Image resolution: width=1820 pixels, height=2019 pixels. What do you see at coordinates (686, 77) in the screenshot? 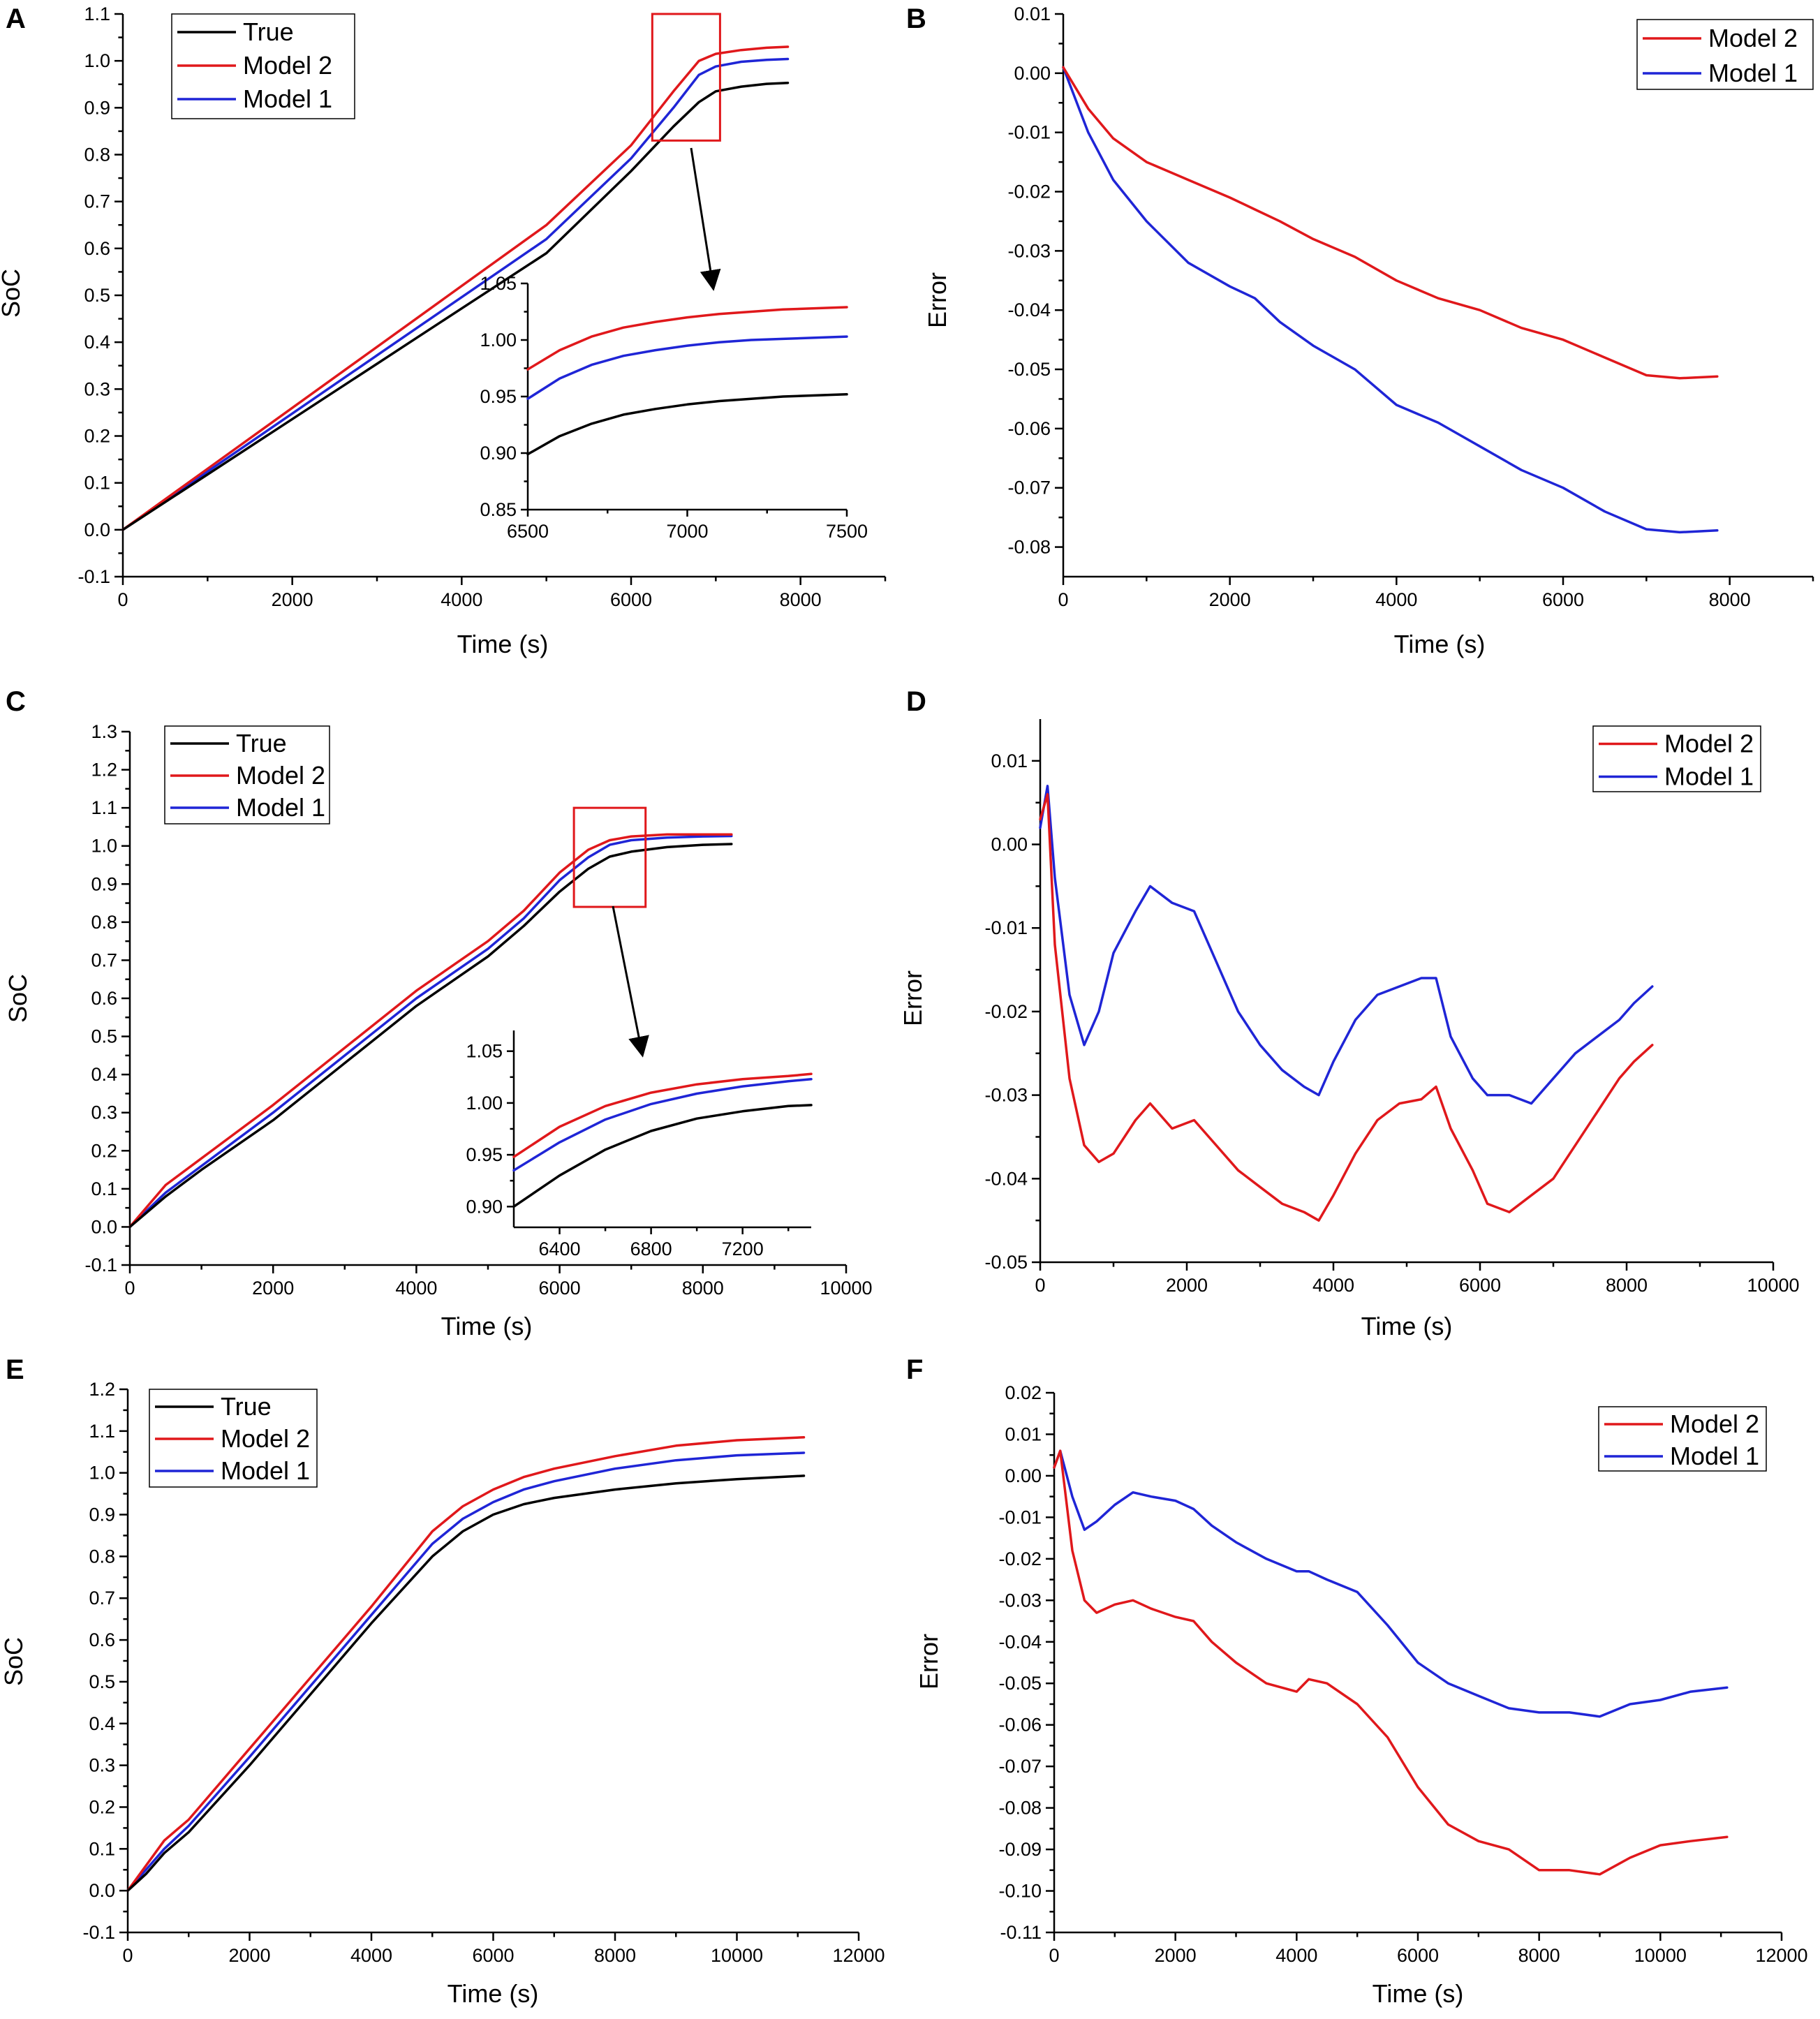
I see `zoom-box` at bounding box center [686, 77].